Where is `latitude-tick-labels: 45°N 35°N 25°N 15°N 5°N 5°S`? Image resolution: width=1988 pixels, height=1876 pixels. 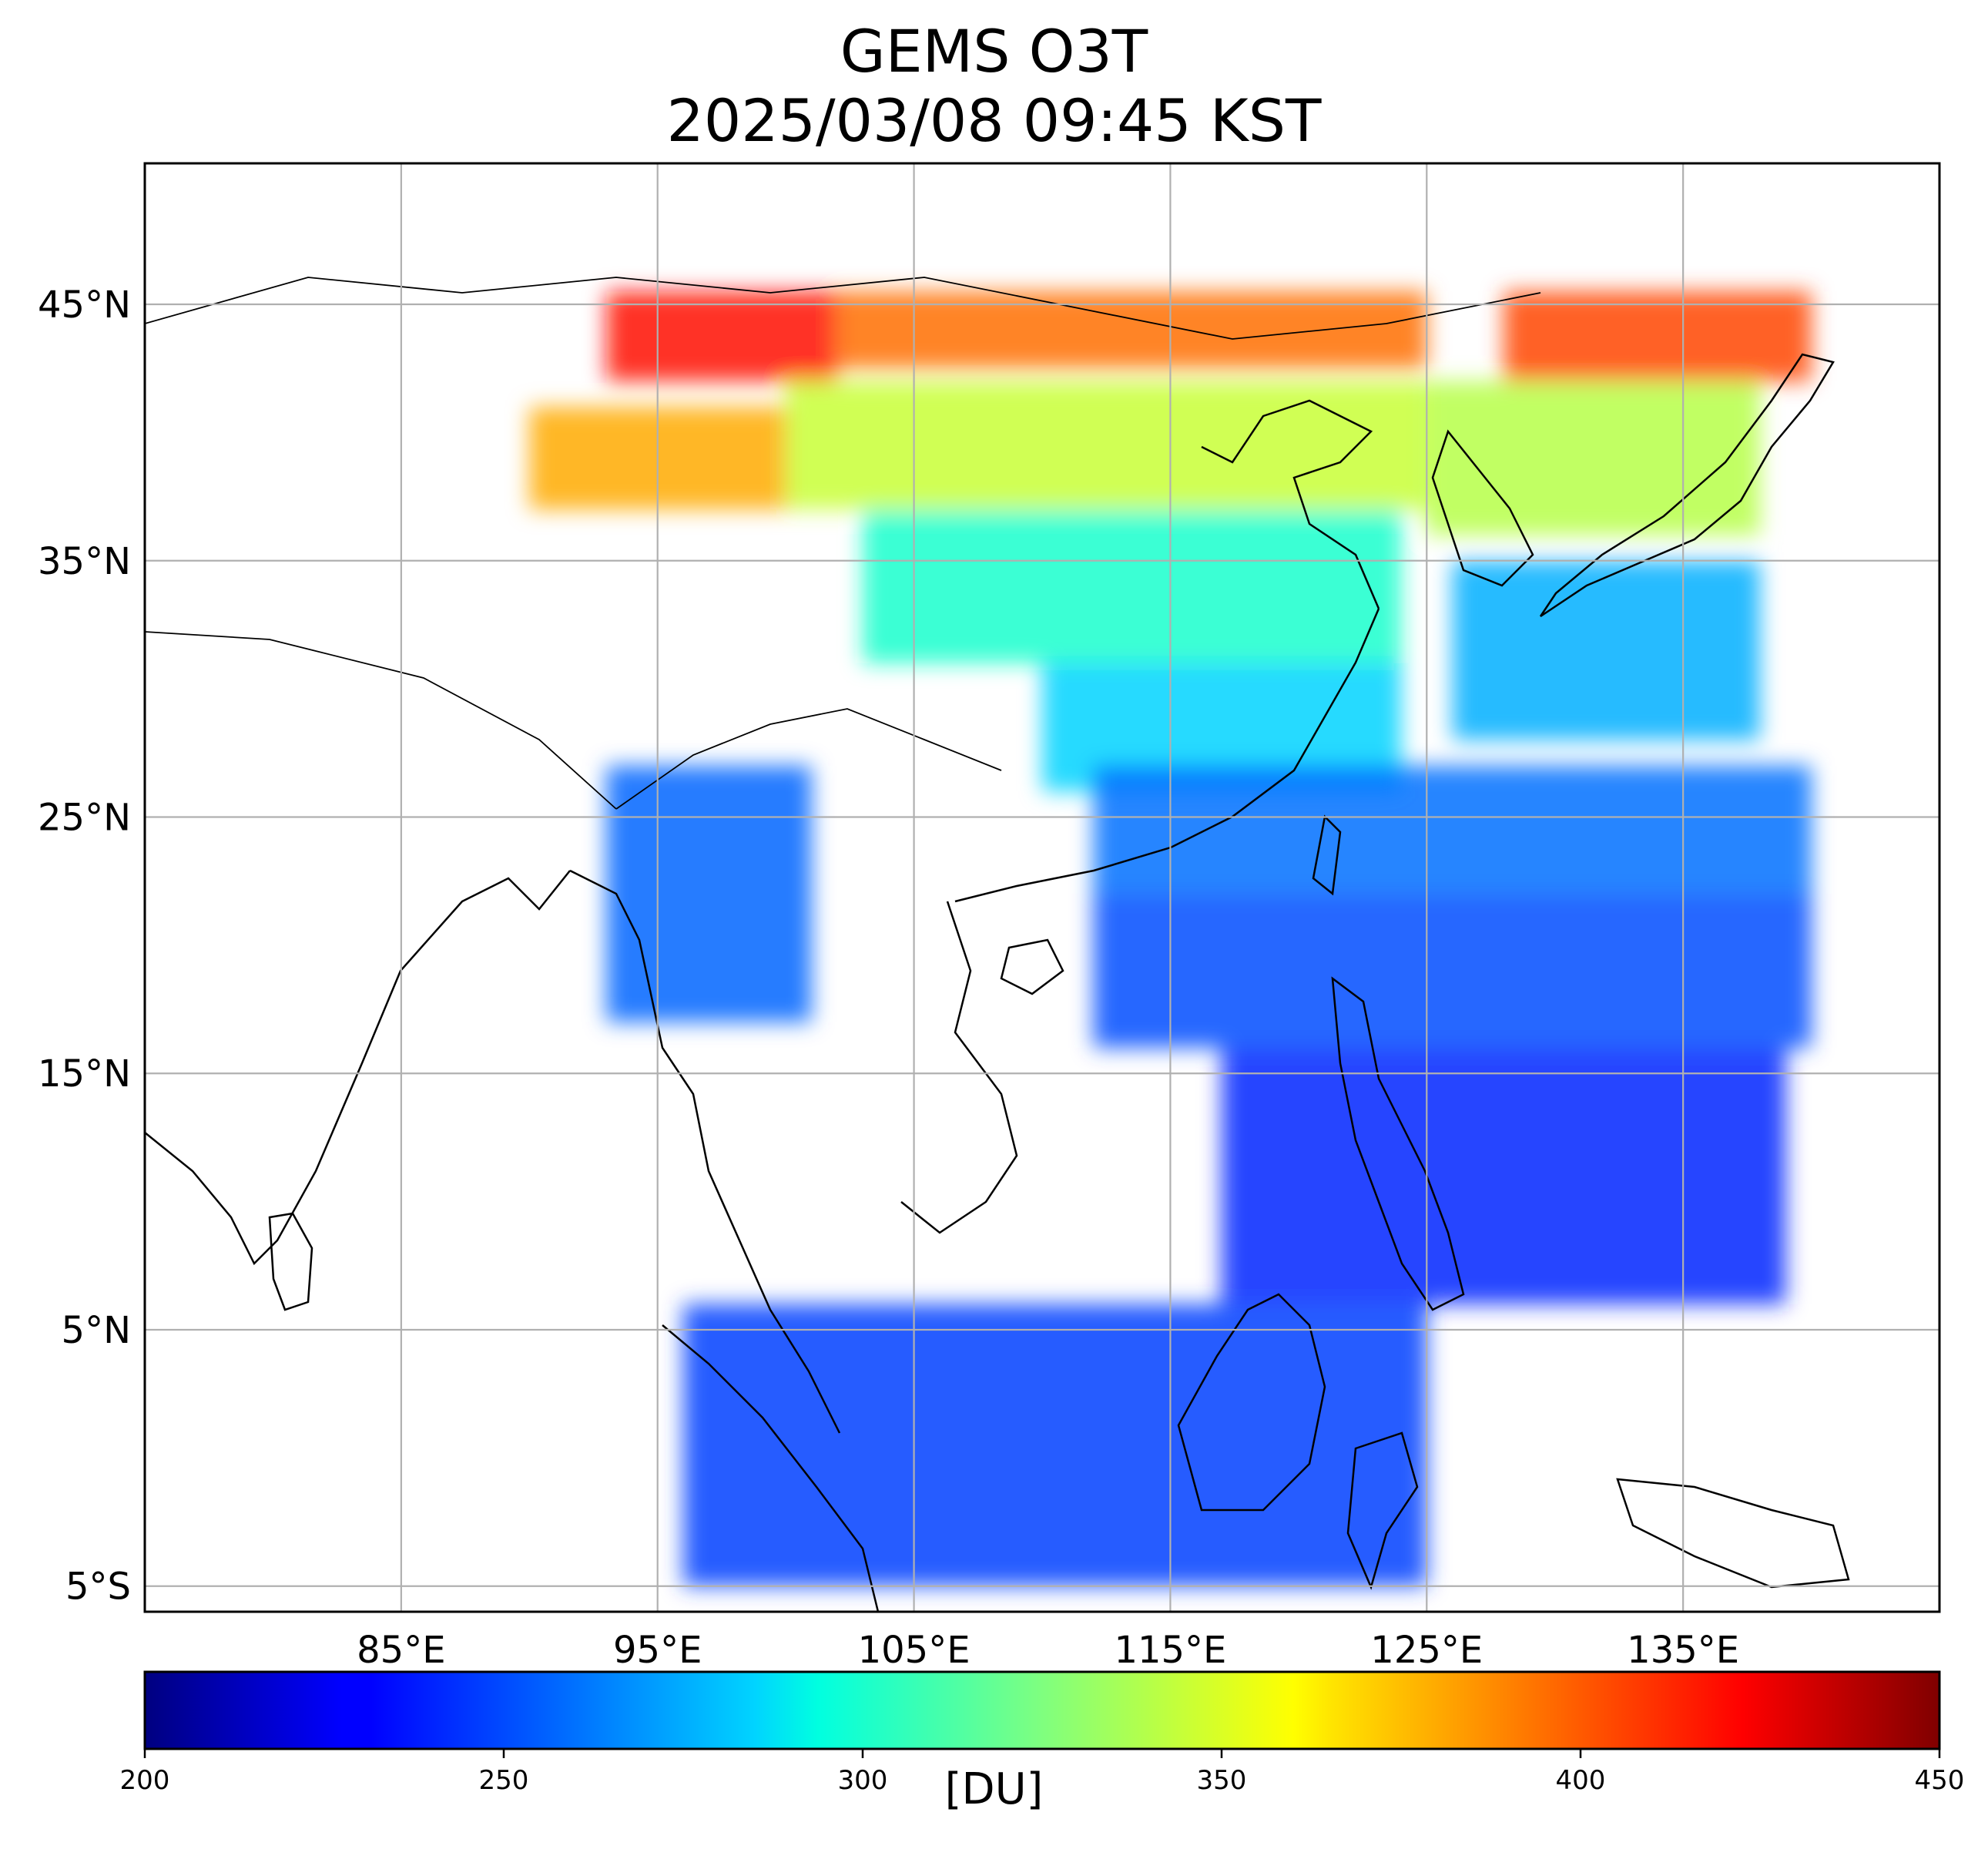
latitude-tick-labels: 45°N 35°N 25°N 15°N 5°N 5°S is located at coordinates (84, 946).